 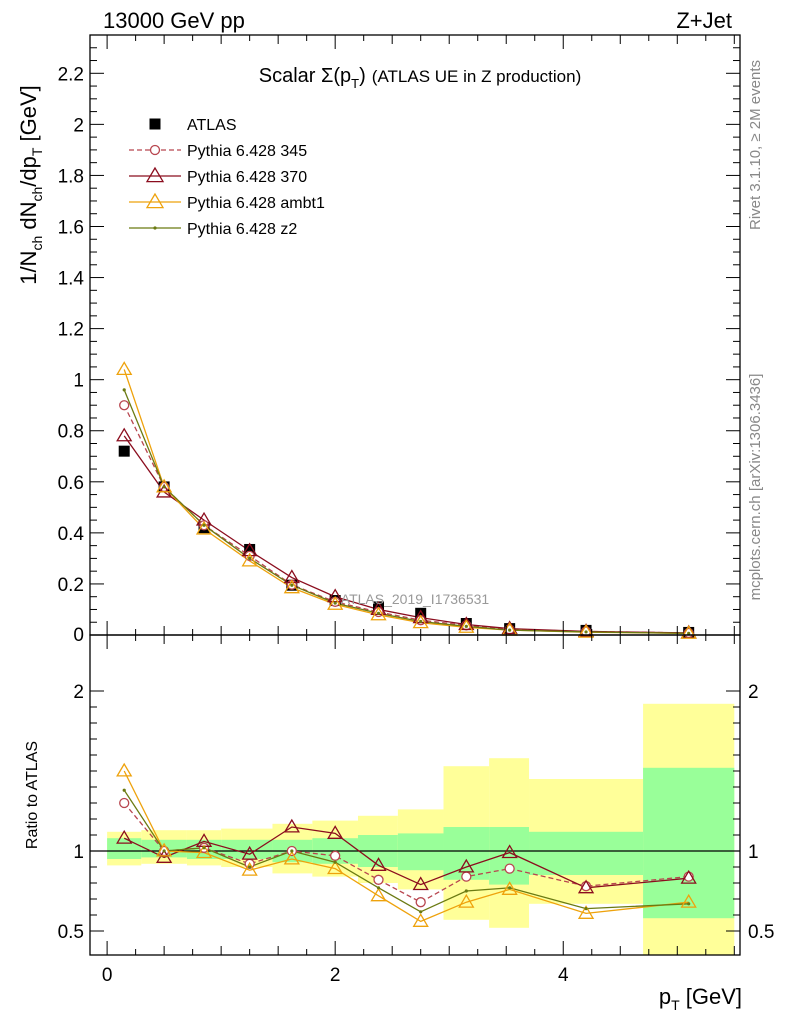 What do you see at coordinates (71, 483) in the screenshot?
I see `main-ytick-label: 0.6` at bounding box center [71, 483].